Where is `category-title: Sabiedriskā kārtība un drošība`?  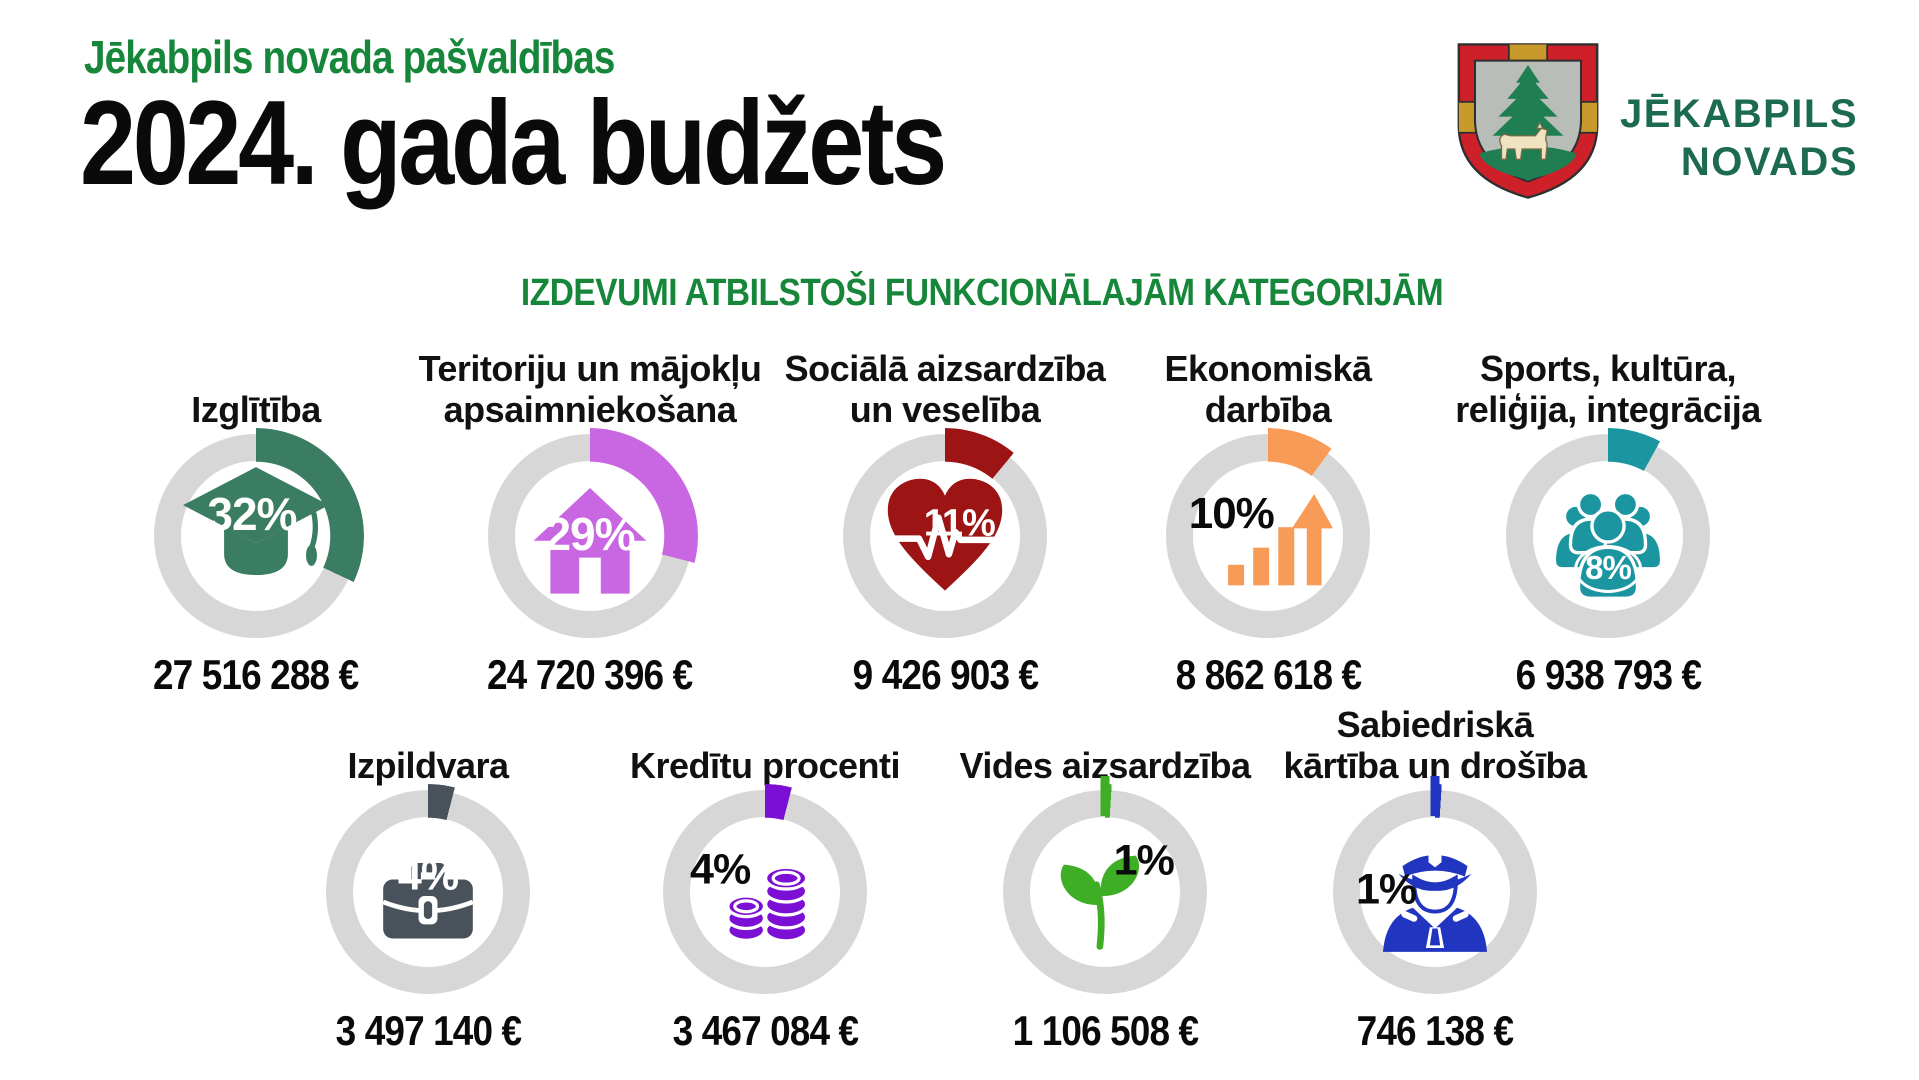 category-title: Sabiedriskā kārtība un drošība is located at coordinates (1435, 745).